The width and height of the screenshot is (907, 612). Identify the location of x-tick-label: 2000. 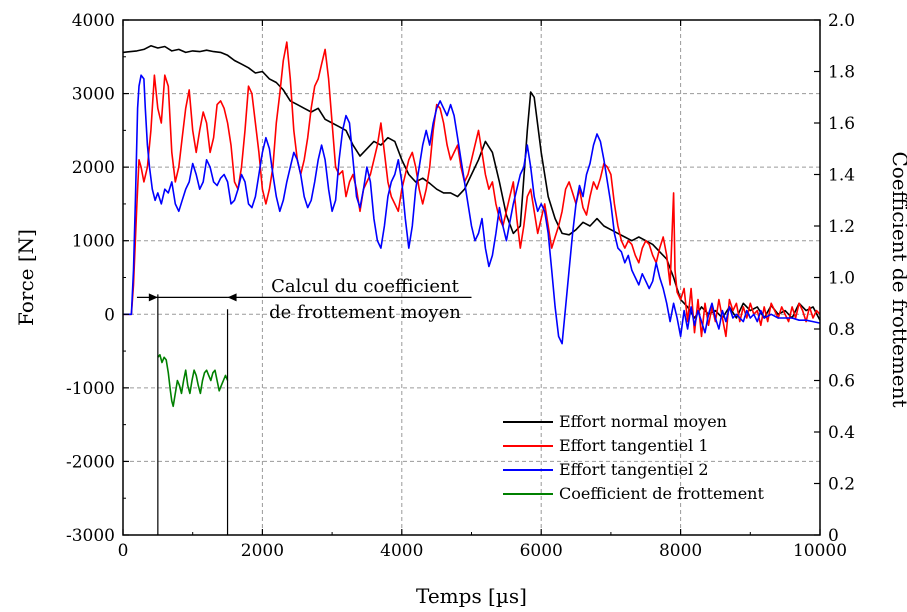
(262, 551).